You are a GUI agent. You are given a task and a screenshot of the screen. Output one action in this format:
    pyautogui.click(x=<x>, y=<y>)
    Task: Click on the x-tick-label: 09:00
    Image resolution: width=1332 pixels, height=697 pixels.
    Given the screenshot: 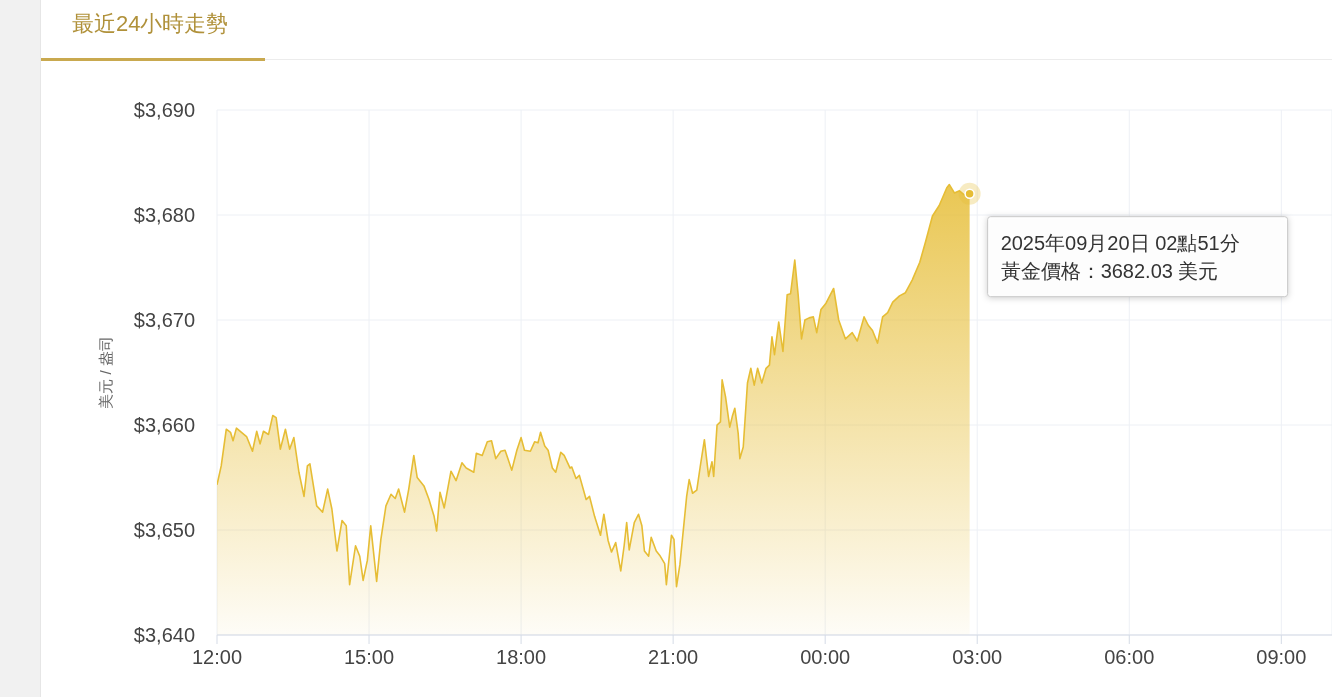 What is the action you would take?
    pyautogui.click(x=1281, y=657)
    